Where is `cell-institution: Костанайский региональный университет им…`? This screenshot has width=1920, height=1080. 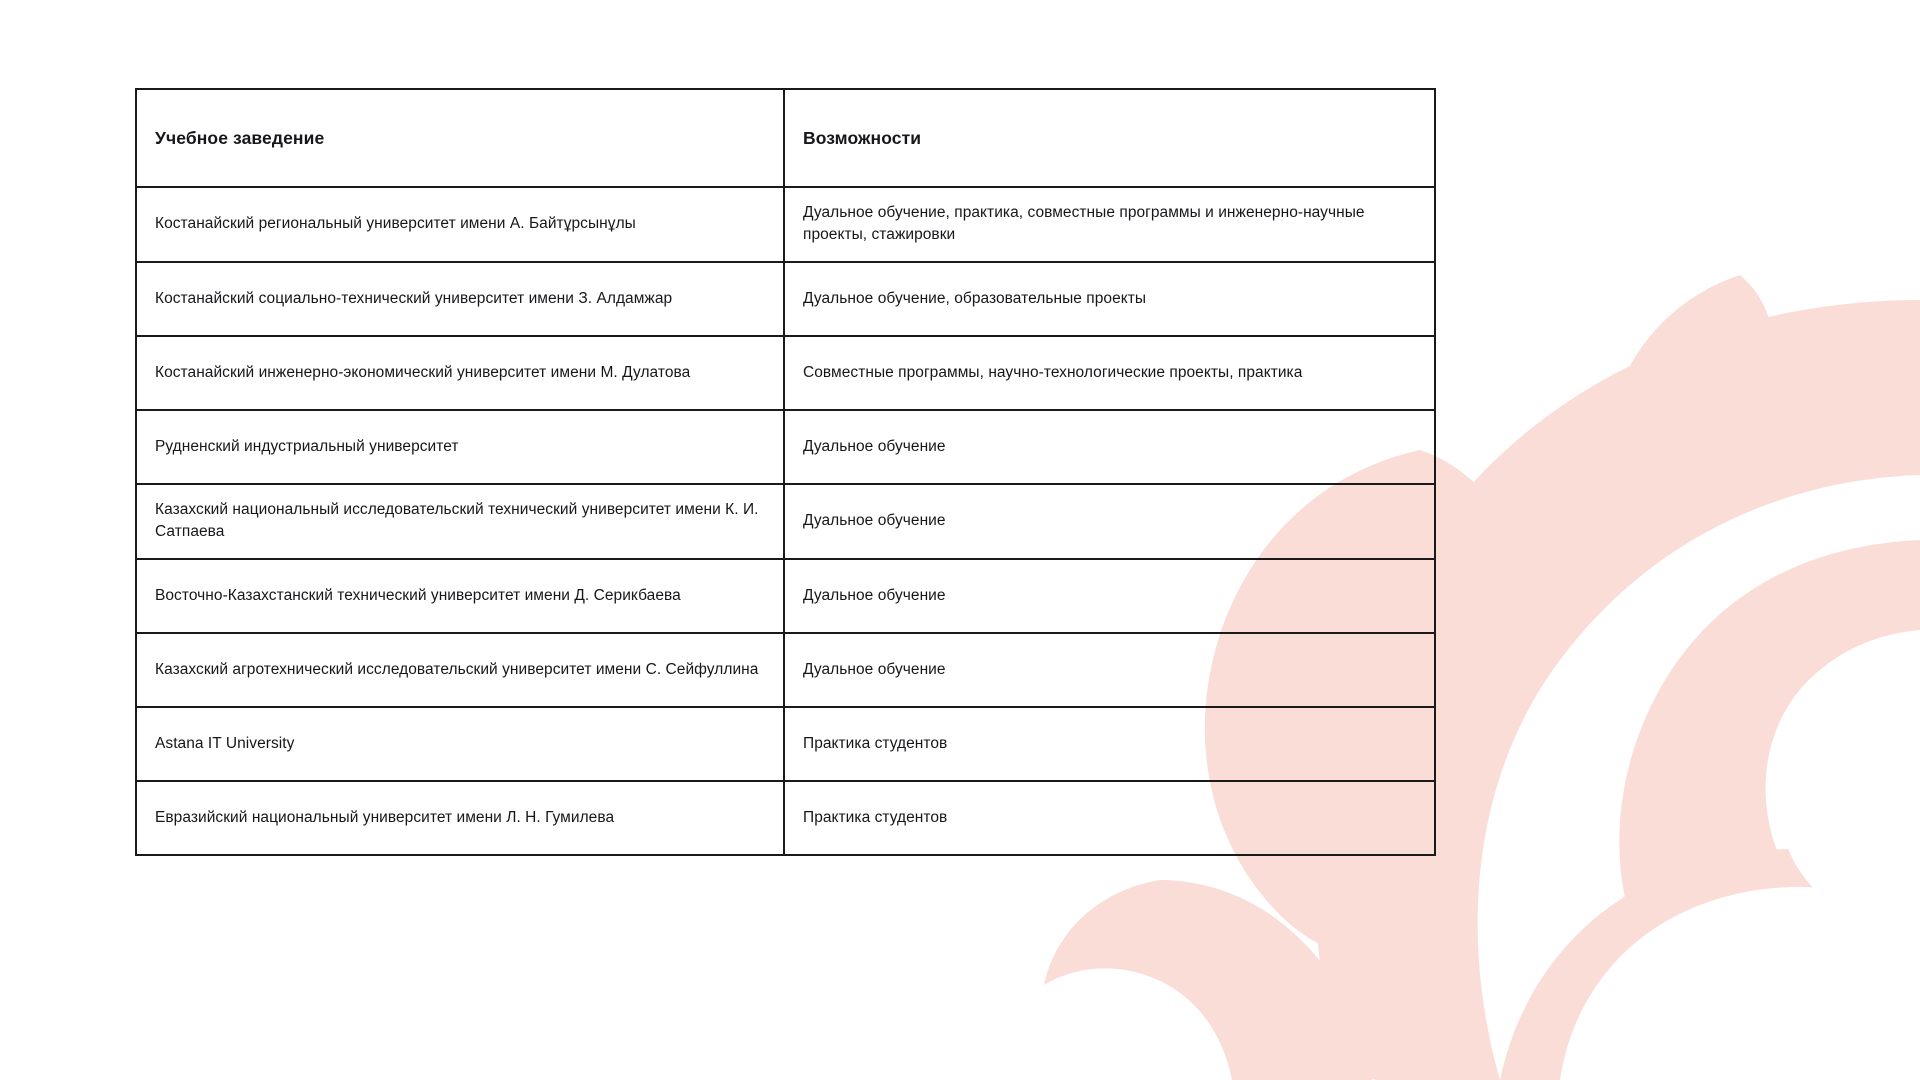
cell-institution: Костанайский региональный университет им… is located at coordinates (460, 224).